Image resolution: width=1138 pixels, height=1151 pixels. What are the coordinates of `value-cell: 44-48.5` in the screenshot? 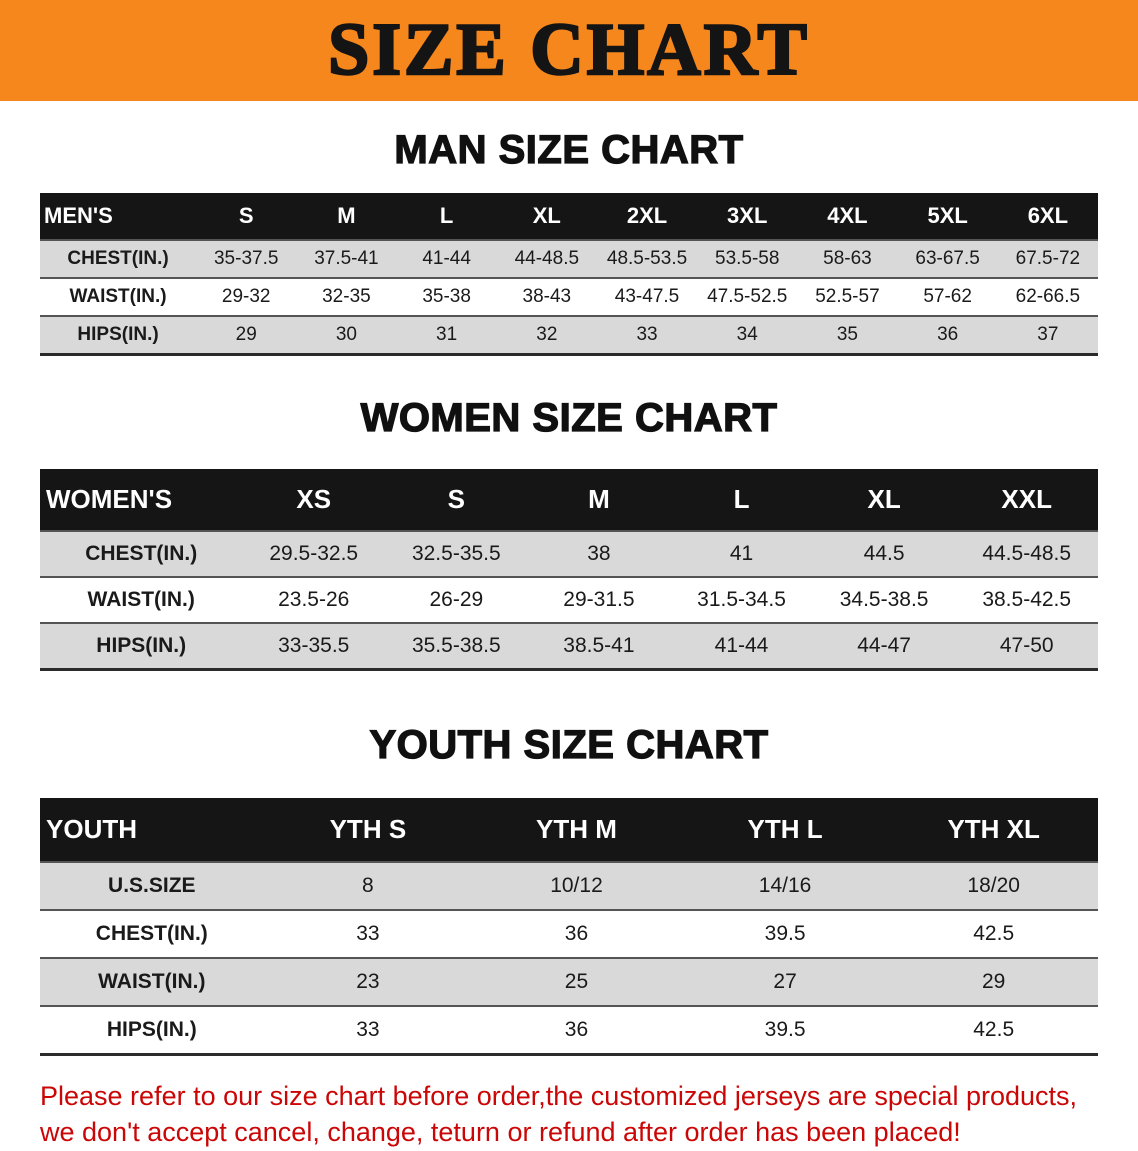 It's located at (547, 258).